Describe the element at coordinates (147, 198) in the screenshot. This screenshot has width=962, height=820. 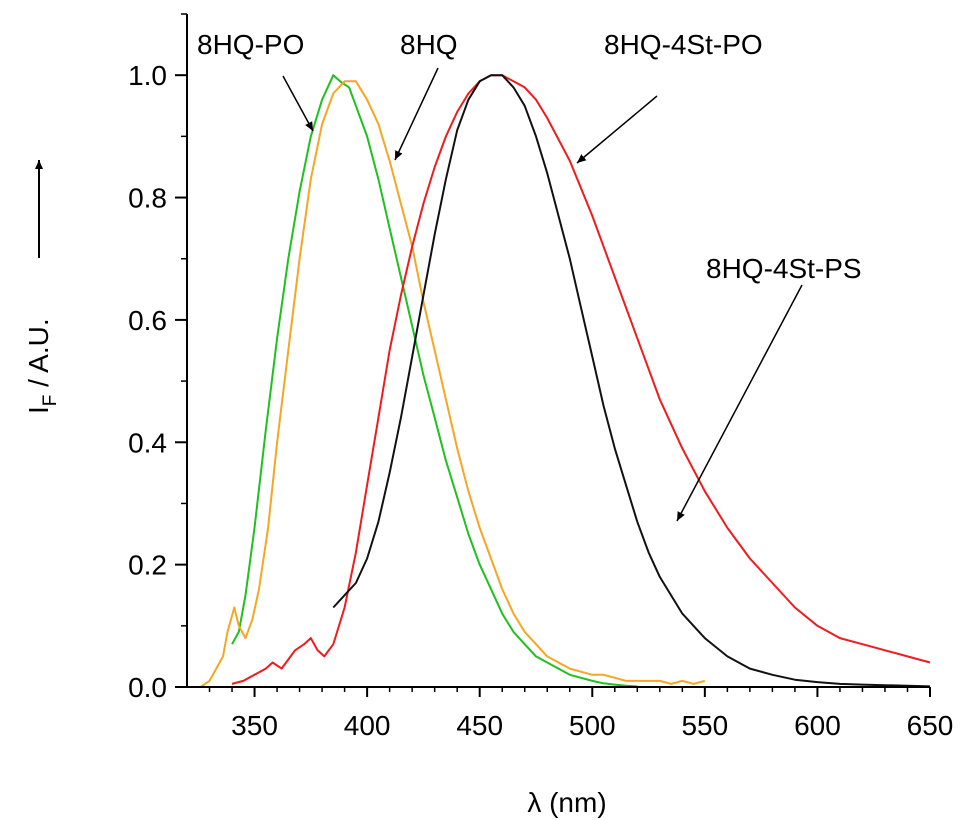
I see `y-tick-label: 0.8` at that location.